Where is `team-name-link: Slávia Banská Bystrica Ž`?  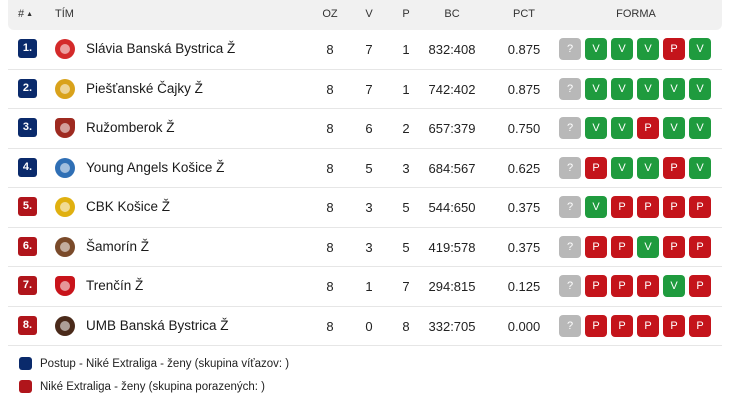
team-name-link: Slávia Banská Bystrica Ž is located at coordinates (161, 48).